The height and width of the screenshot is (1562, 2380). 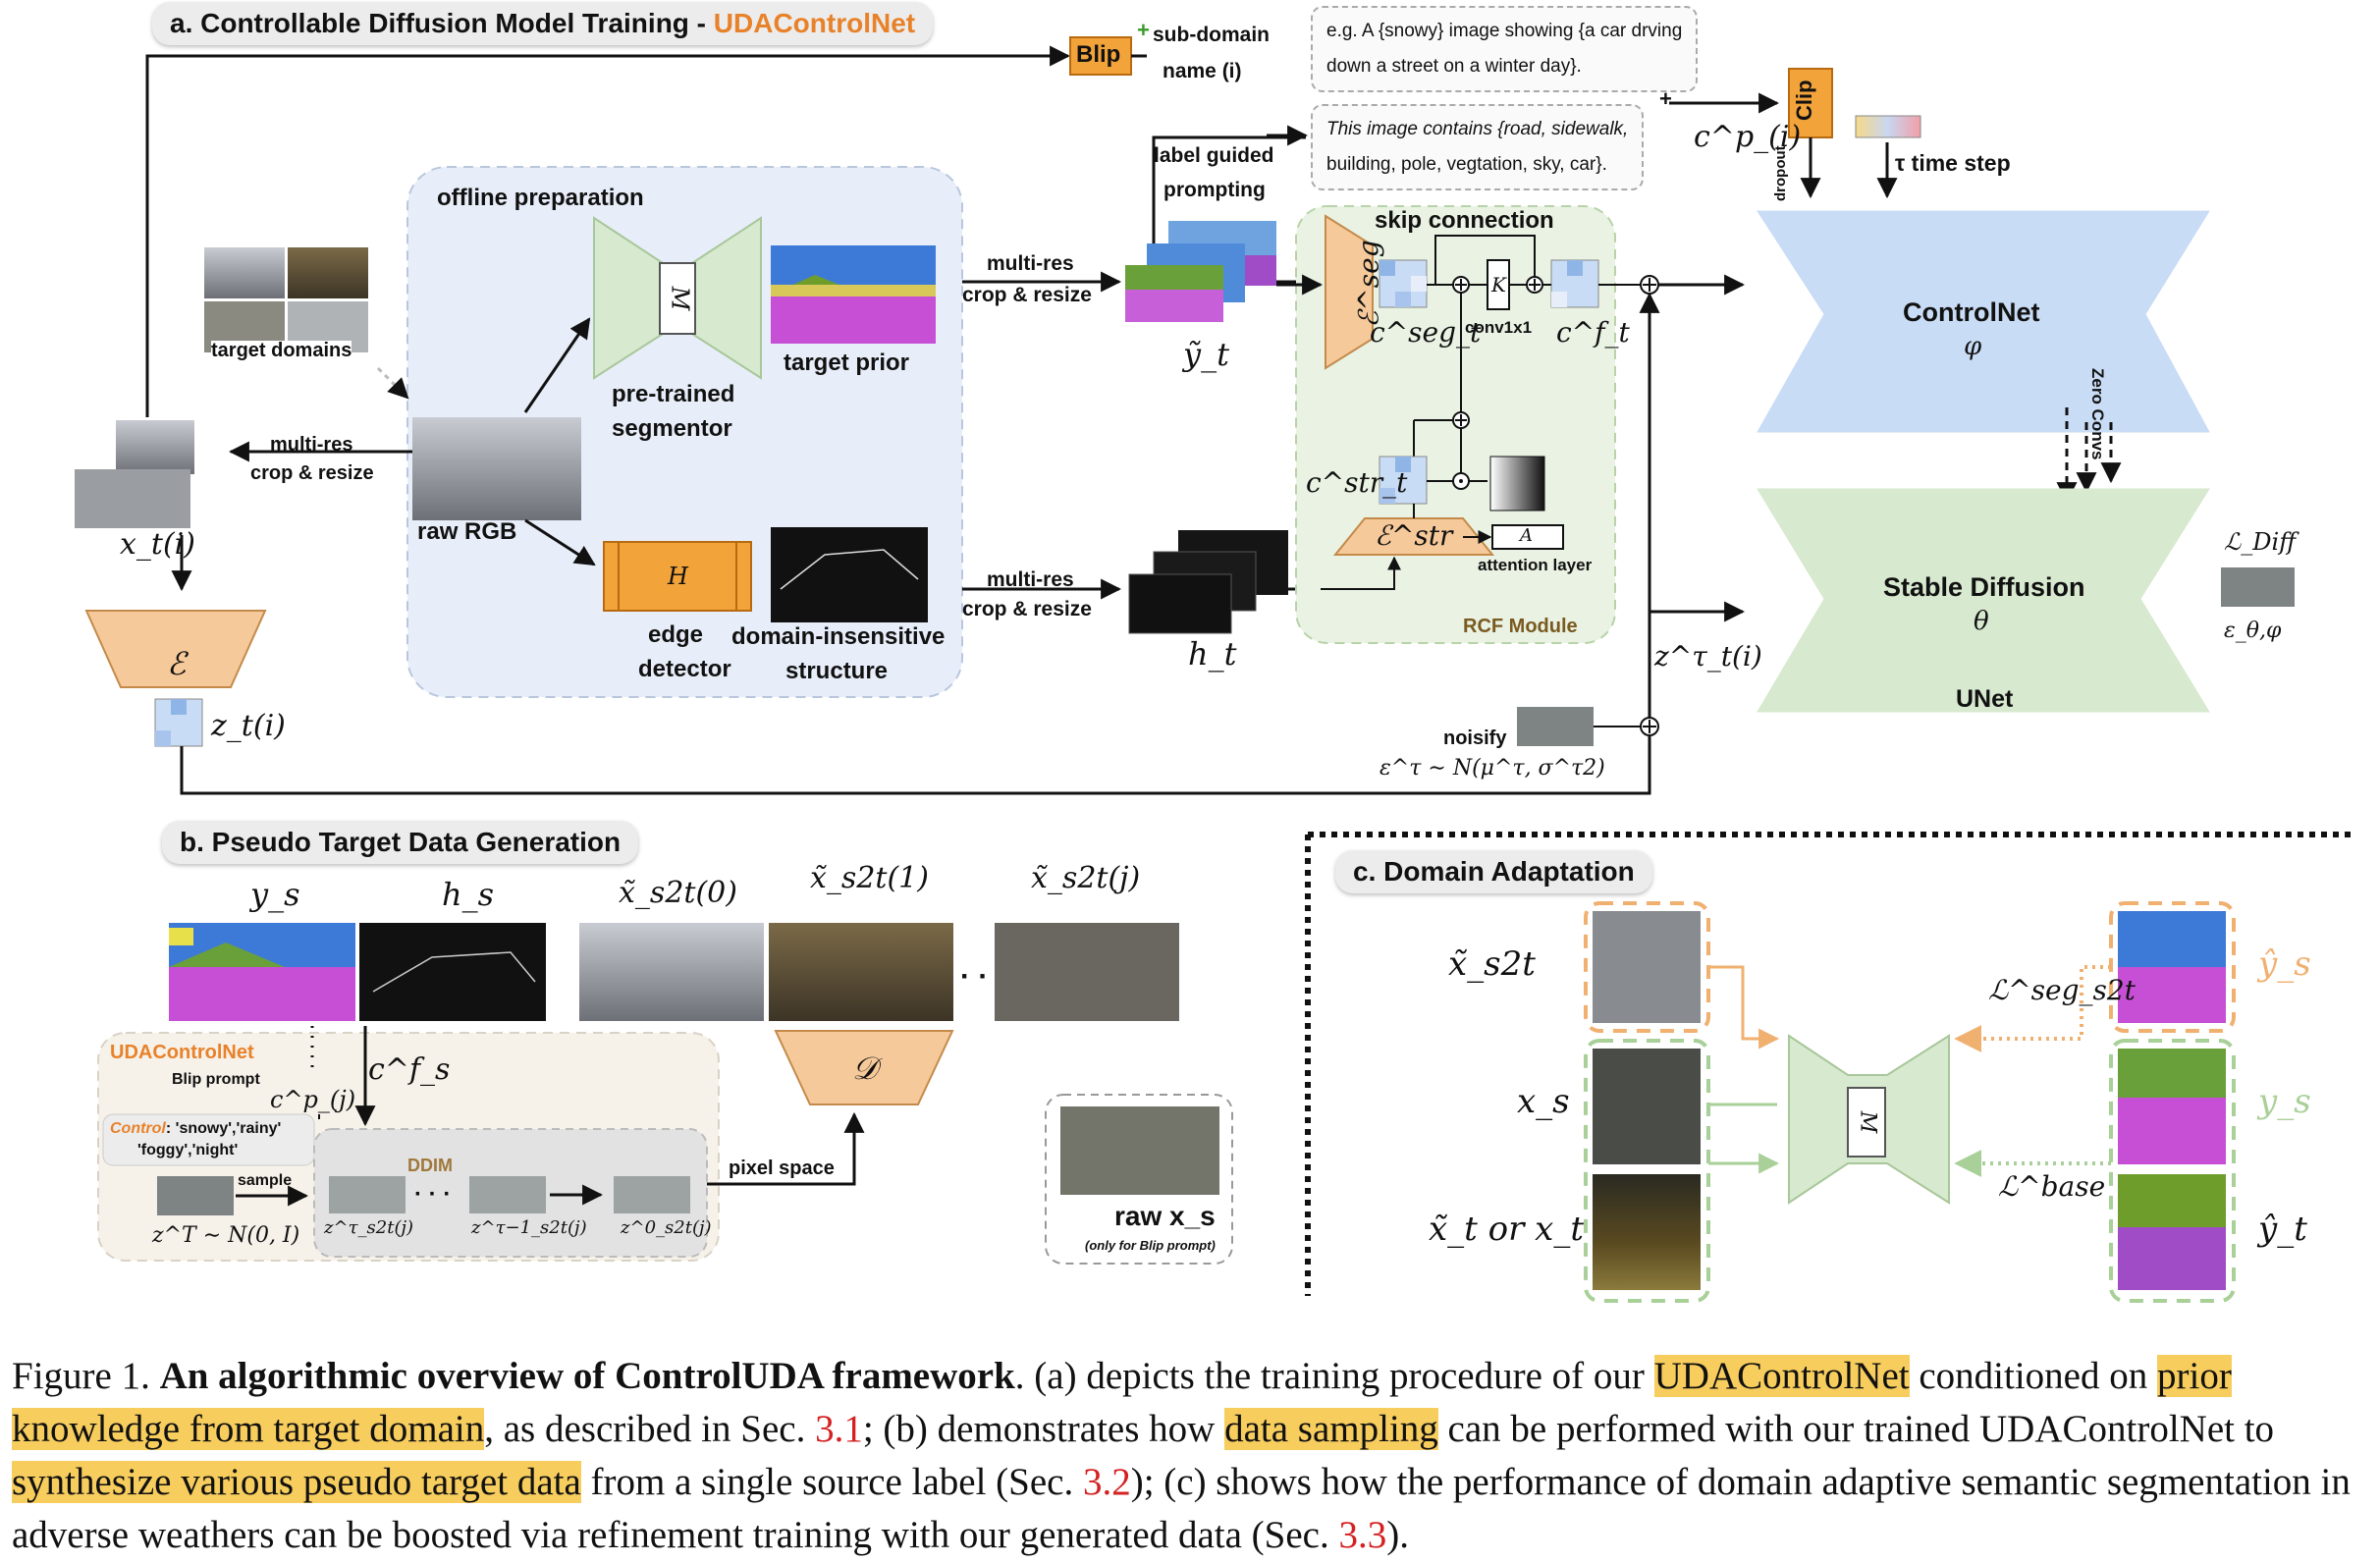 What do you see at coordinates (1030, 263) in the screenshot?
I see `multires-top-1: multi-res` at bounding box center [1030, 263].